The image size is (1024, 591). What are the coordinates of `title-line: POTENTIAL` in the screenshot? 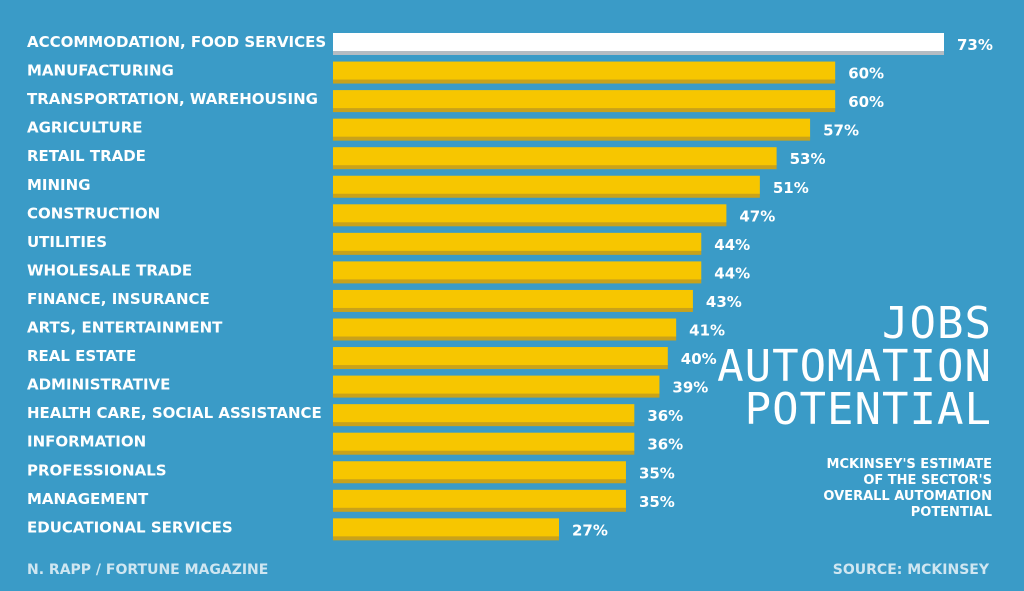 It's located at (868, 409).